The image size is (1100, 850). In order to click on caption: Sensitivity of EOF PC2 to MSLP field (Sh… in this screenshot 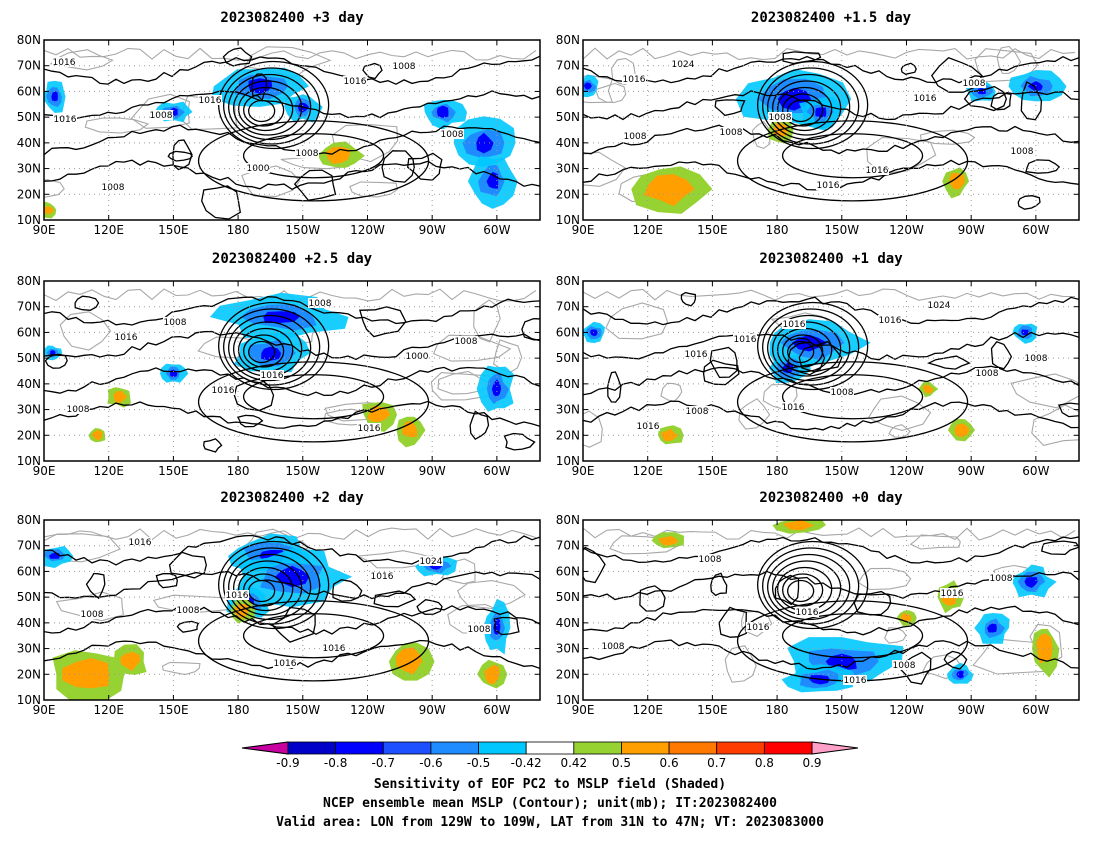, I will do `click(550, 803)`.